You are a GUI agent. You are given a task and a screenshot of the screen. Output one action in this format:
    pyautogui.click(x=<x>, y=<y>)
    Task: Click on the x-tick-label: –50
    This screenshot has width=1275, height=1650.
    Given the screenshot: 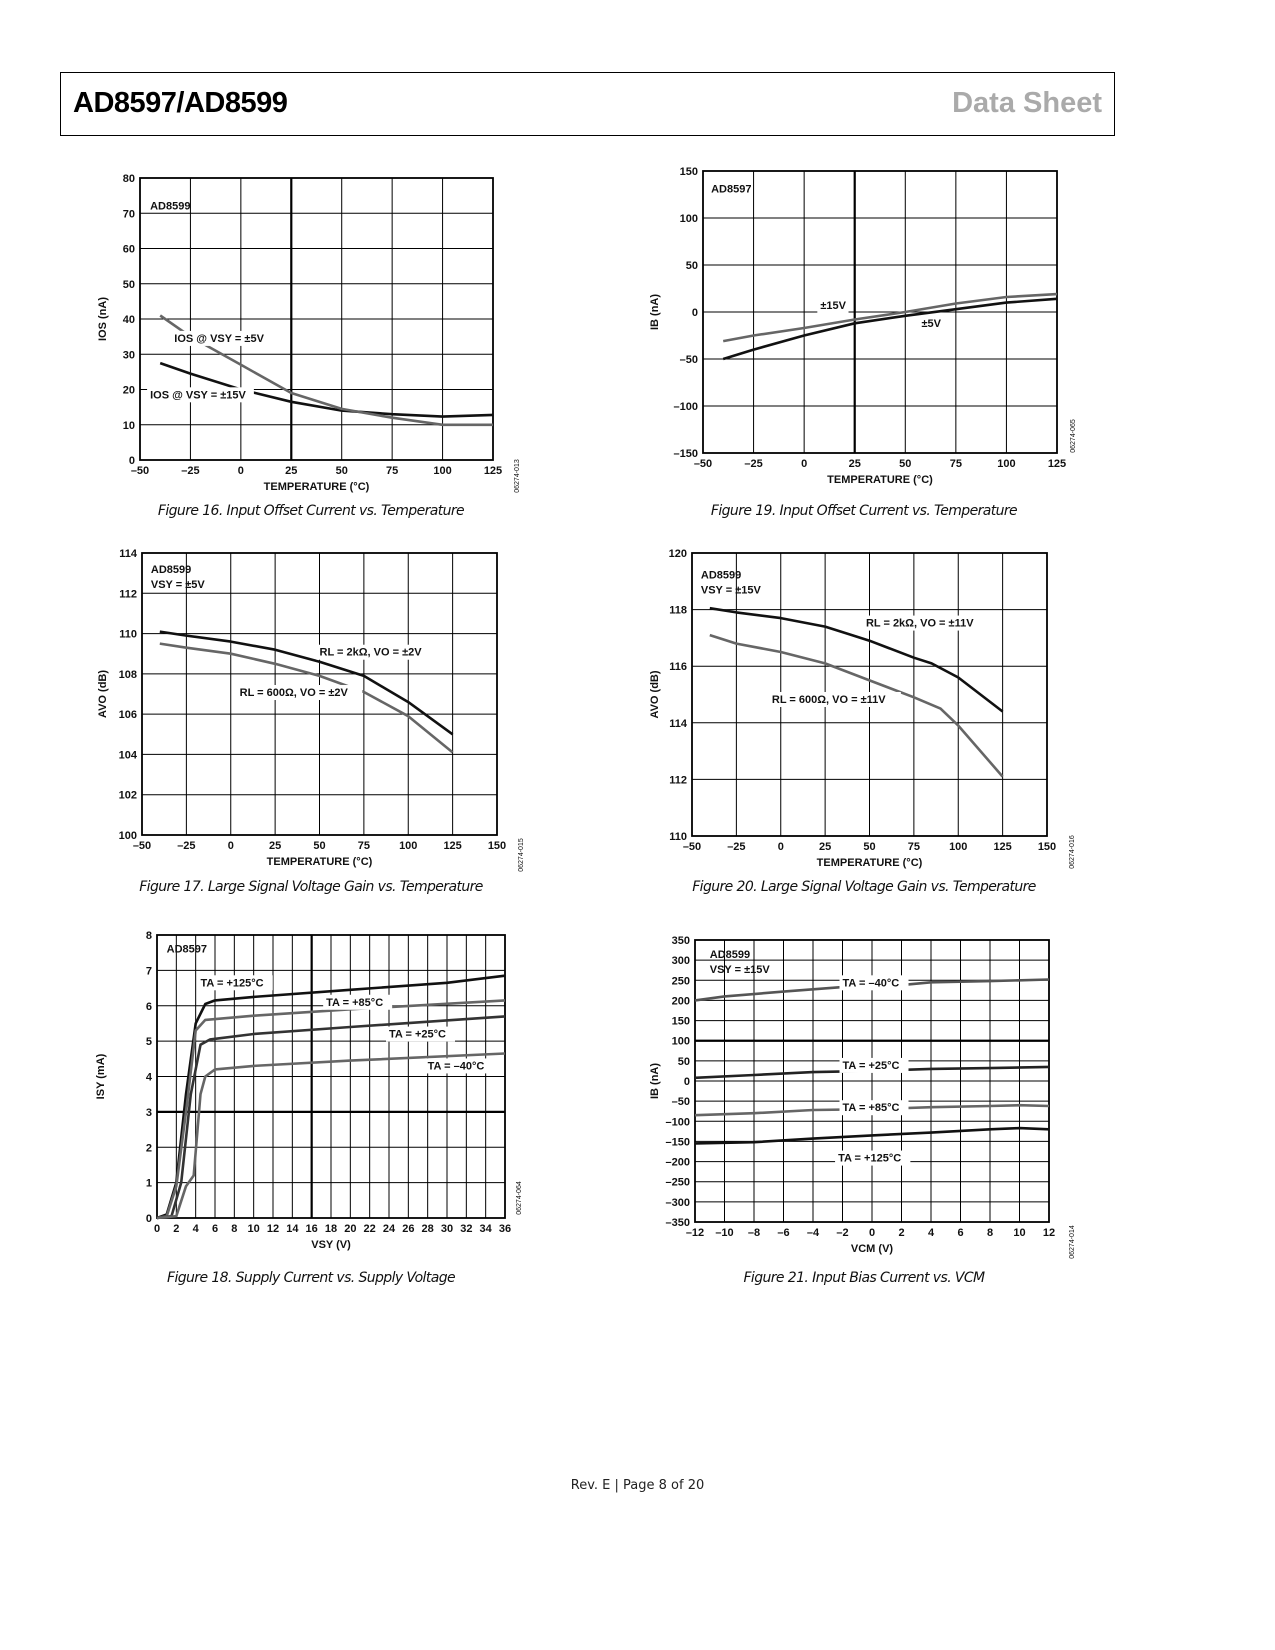 What is the action you would take?
    pyautogui.click(x=140, y=471)
    